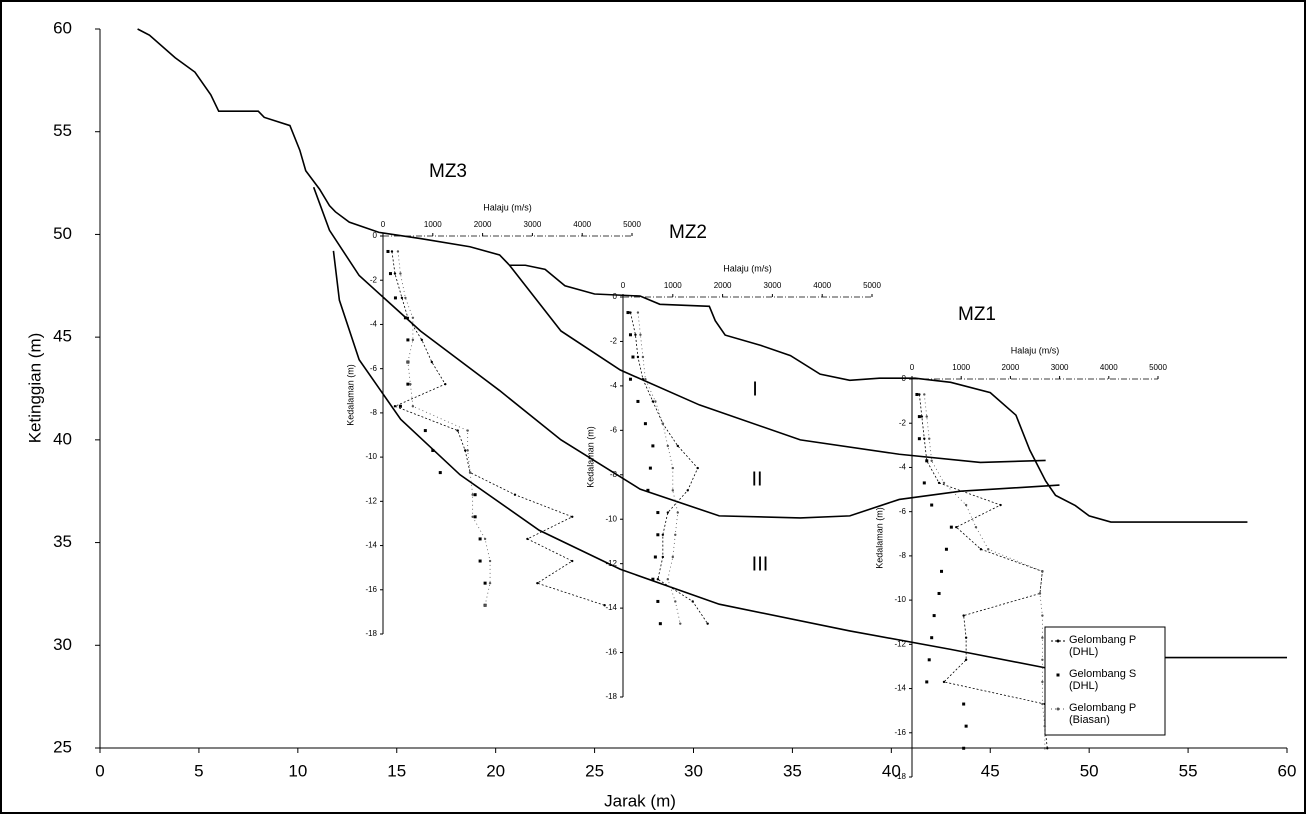 The image size is (1307, 815). What do you see at coordinates (1060, 367) in the screenshot?
I see `inset-x-tick-label: 3000` at bounding box center [1060, 367].